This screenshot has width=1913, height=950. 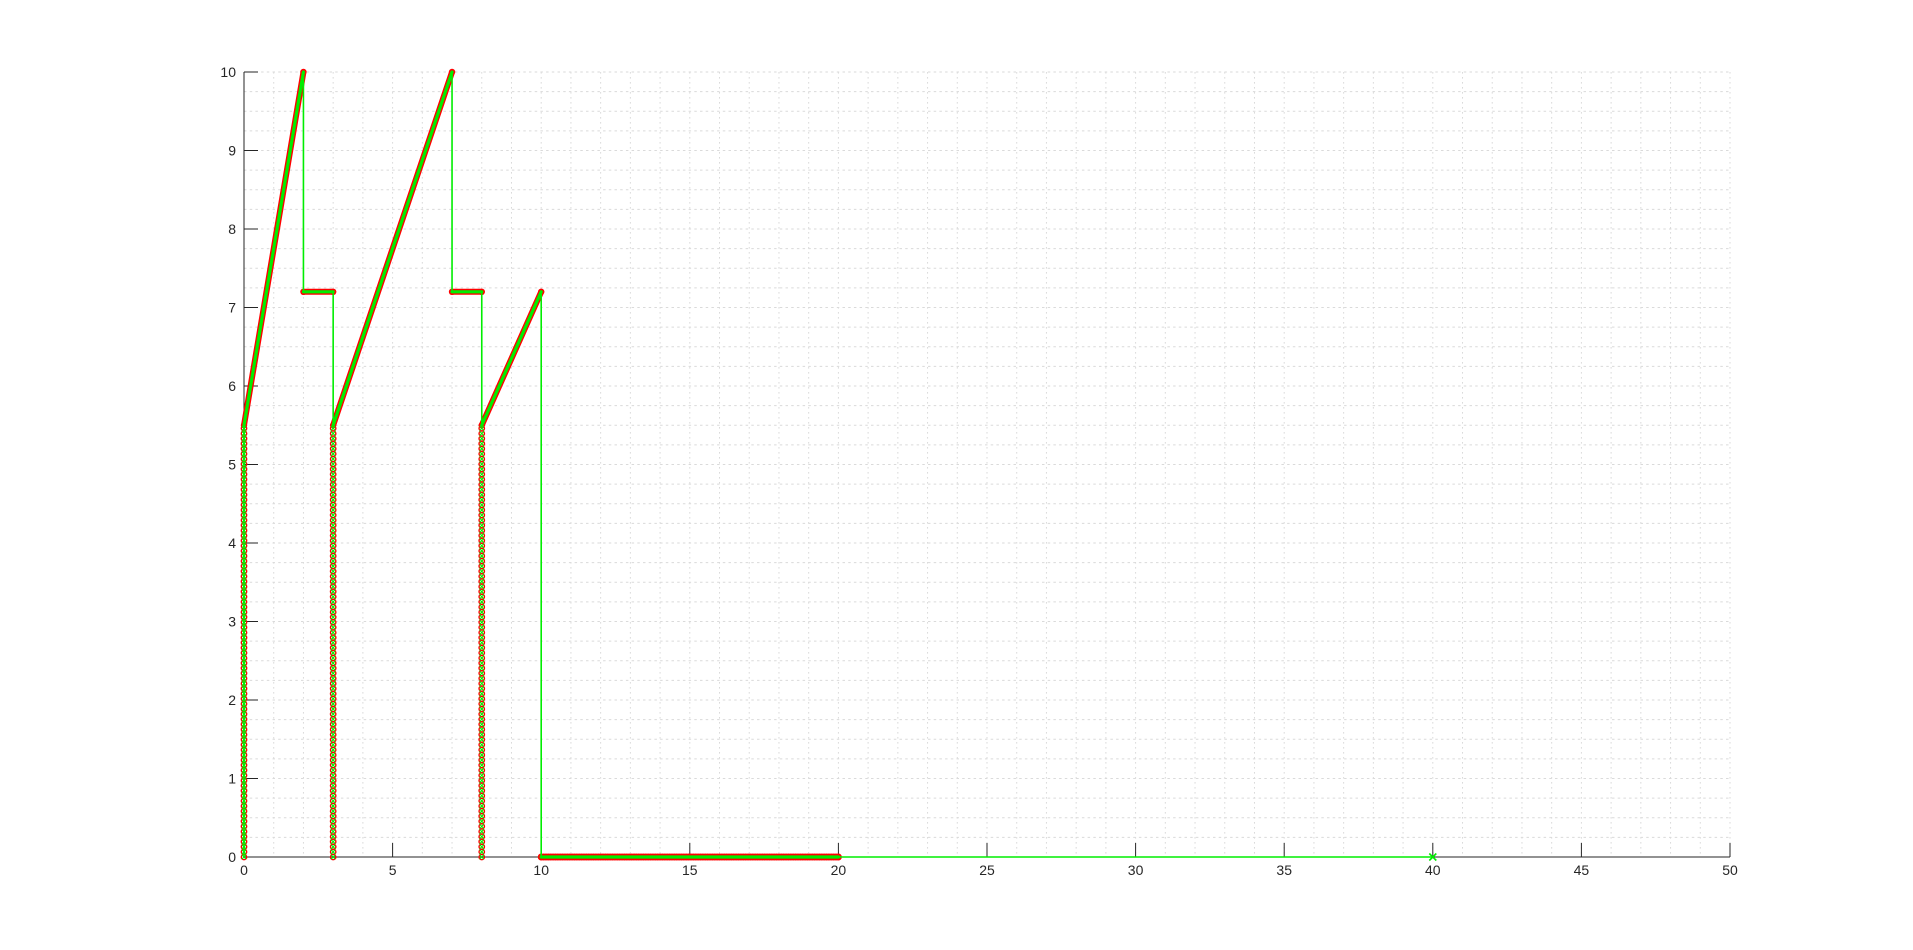 I want to click on x-tick-label: 0, so click(x=244, y=870).